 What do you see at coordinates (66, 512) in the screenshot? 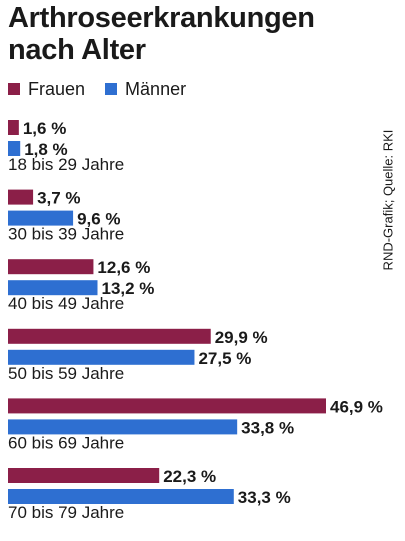
I see `category-label-70-bis-79-jahre: 70 bis 79 Jahre` at bounding box center [66, 512].